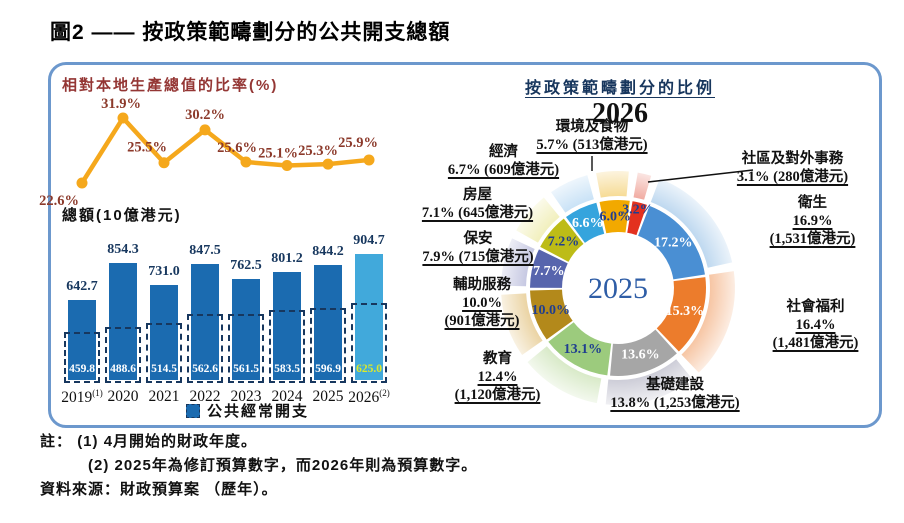 The width and height of the screenshot is (904, 523). I want to click on recurrent-value-label: 625.0, so click(369, 369).